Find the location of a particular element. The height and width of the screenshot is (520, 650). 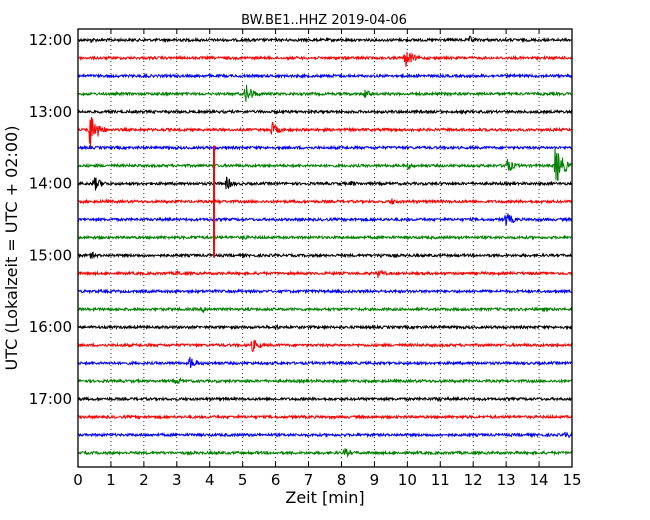

x-tick-label: 4 is located at coordinates (210, 480).